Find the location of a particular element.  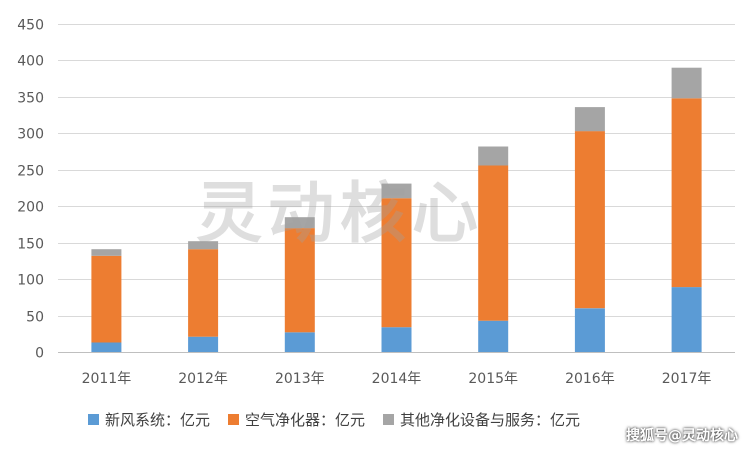

y-tick-label: 200 is located at coordinates (30, 208).